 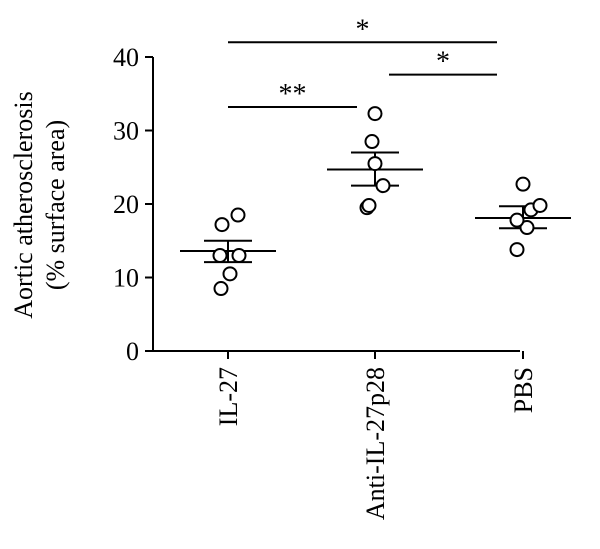 I want to click on y-tick-label: 0, so click(x=132, y=351).